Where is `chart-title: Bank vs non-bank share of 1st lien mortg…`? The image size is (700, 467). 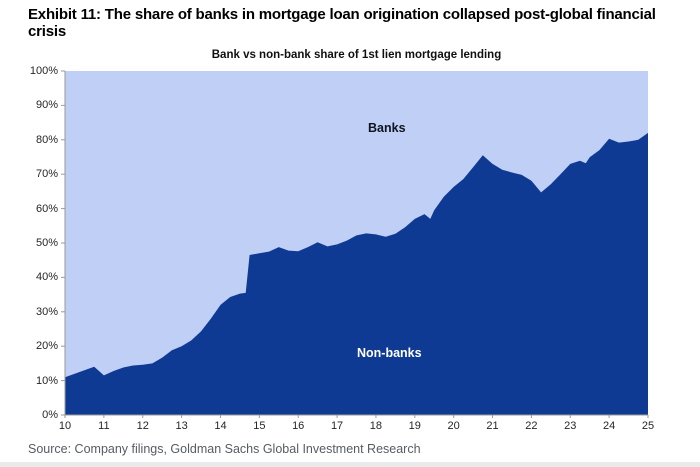
chart-title: Bank vs non-bank share of 1st lien mortg… is located at coordinates (356, 55).